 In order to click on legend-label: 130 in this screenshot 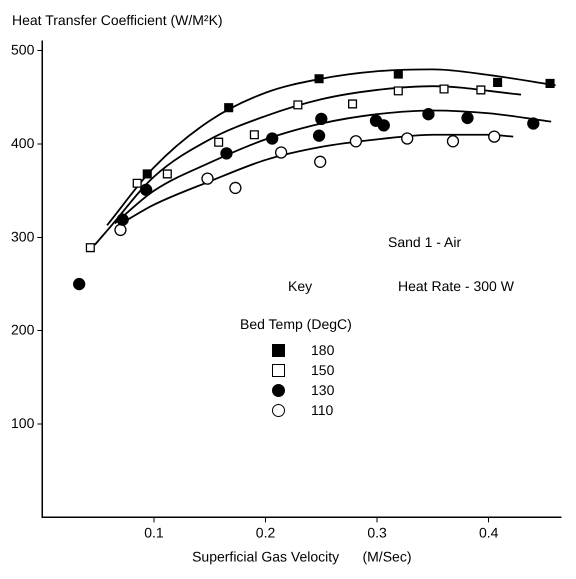, I will do `click(322, 390)`.